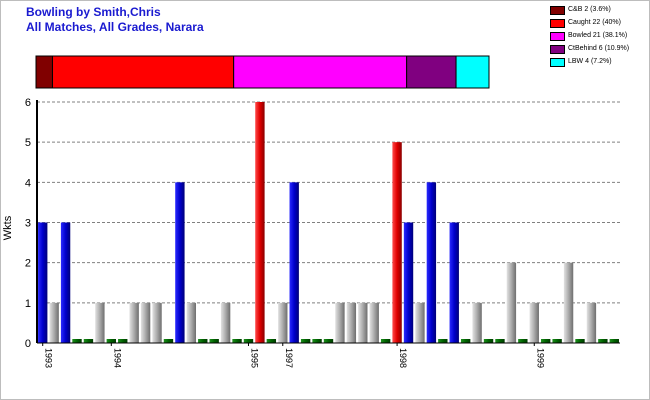 This screenshot has height=400, width=650. I want to click on share-segment-lbw, so click(472, 72).